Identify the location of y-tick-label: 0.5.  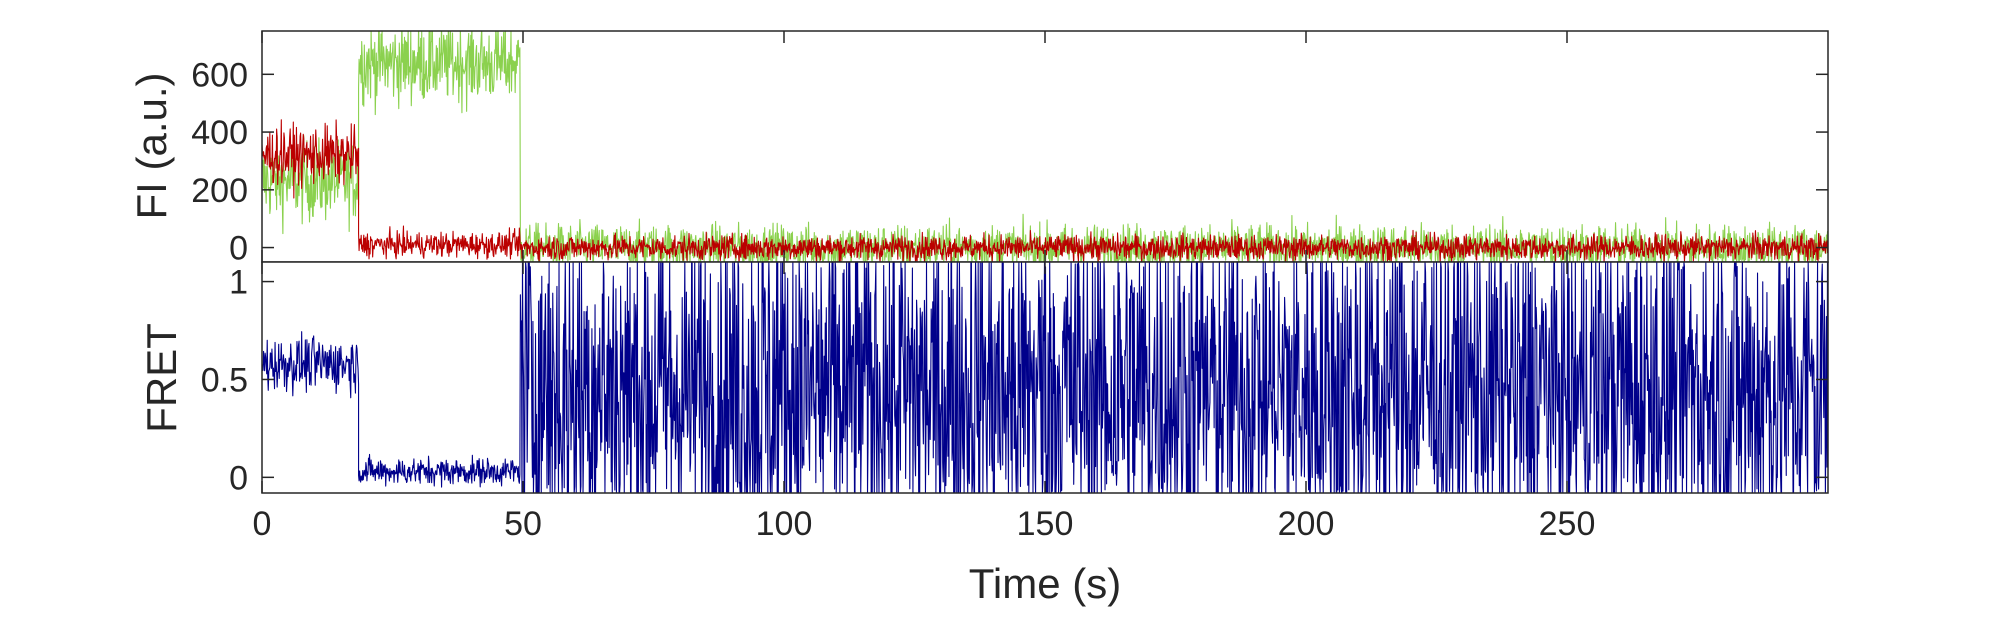
(224, 380).